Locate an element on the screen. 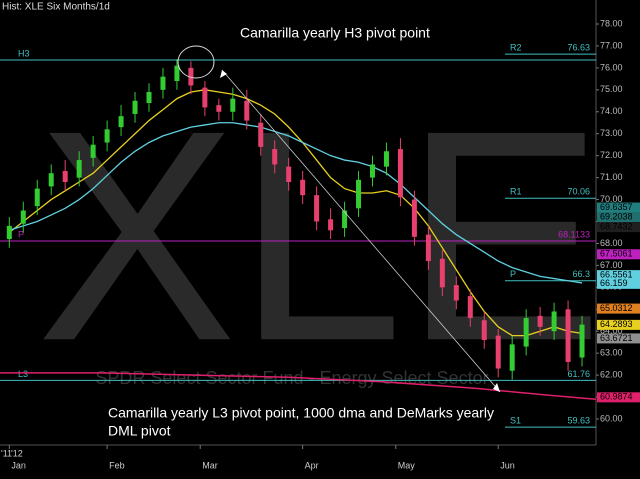 The width and height of the screenshot is (640, 479). price-box-label: 66.159 is located at coordinates (614, 283).